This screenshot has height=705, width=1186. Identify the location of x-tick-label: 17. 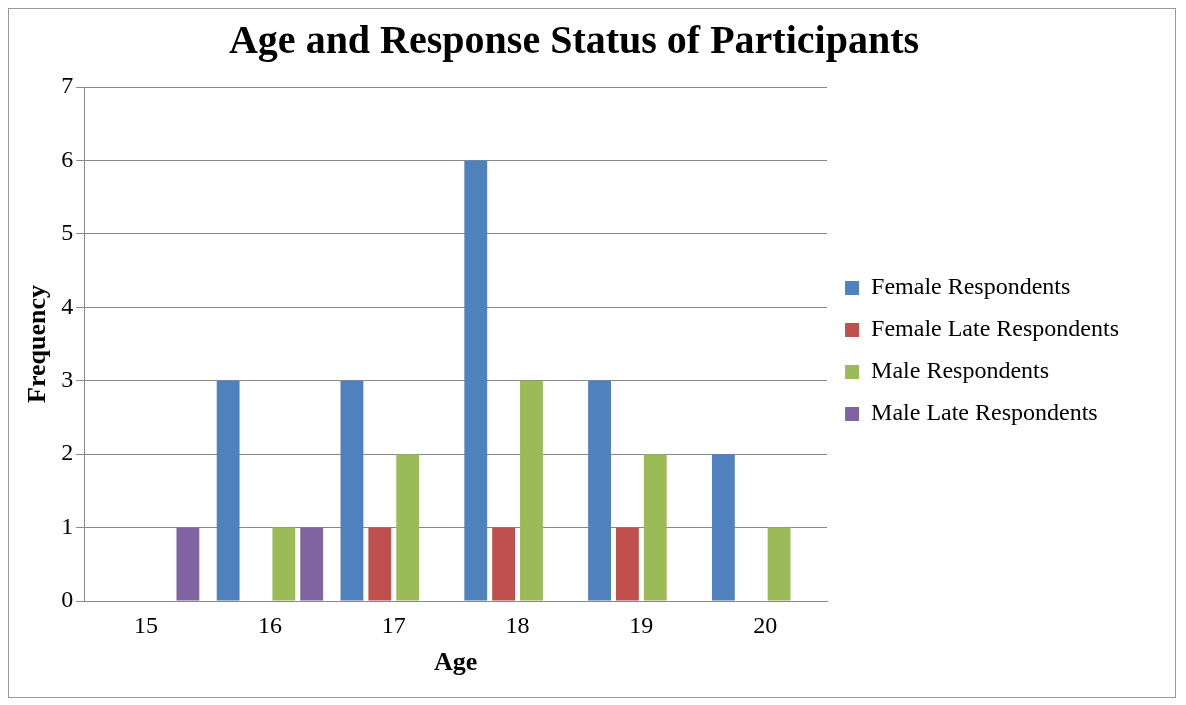
(393, 624).